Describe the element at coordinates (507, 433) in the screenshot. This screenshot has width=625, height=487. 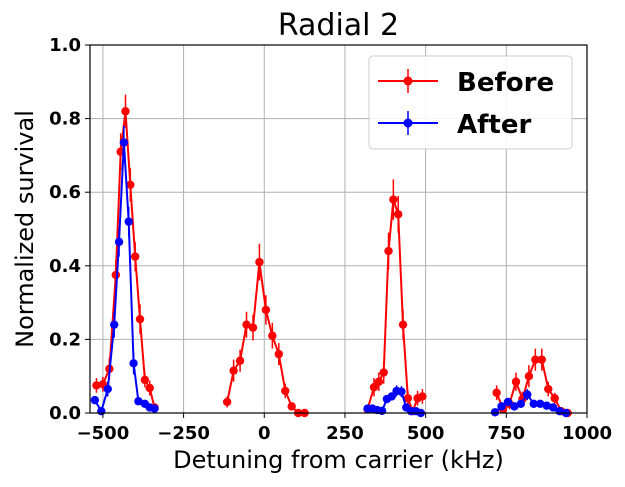
I see `x-tick-label: 750` at that location.